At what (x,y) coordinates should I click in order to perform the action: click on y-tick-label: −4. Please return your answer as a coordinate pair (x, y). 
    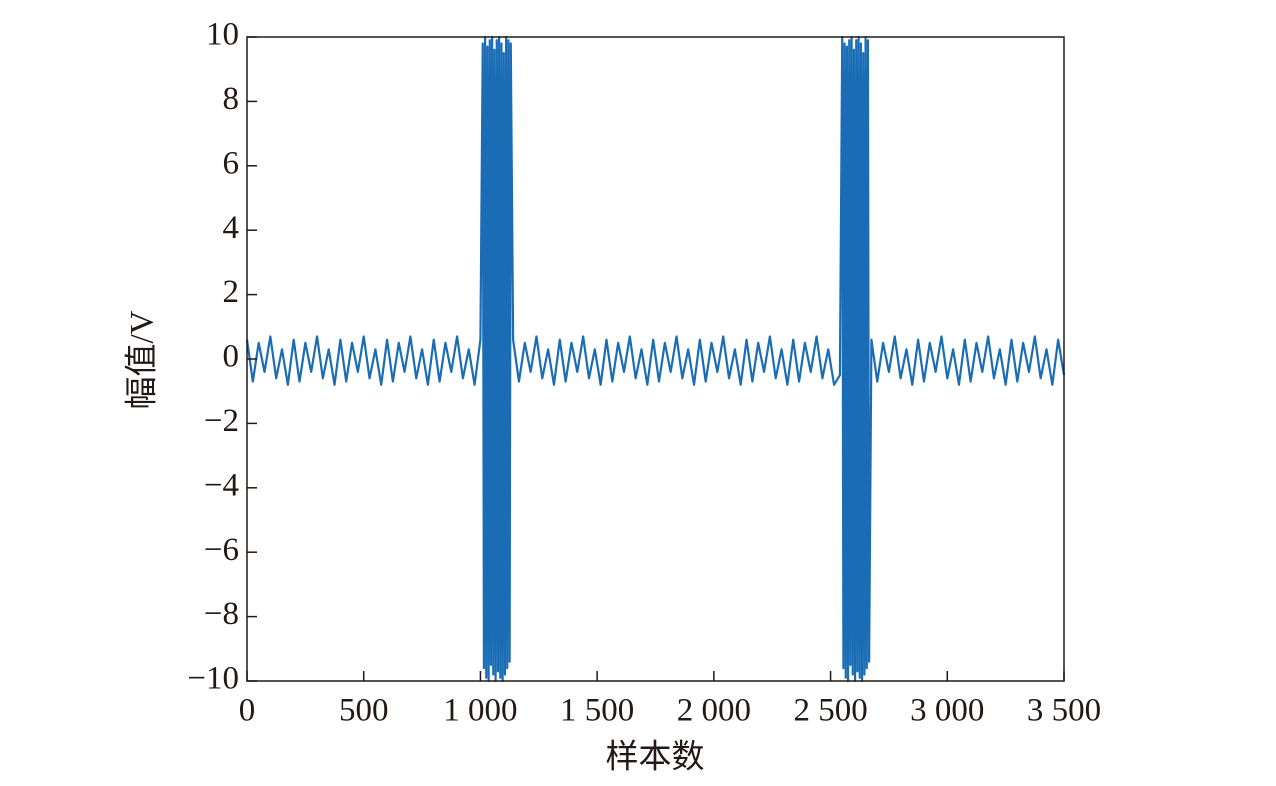
    Looking at the image, I should click on (221, 485).